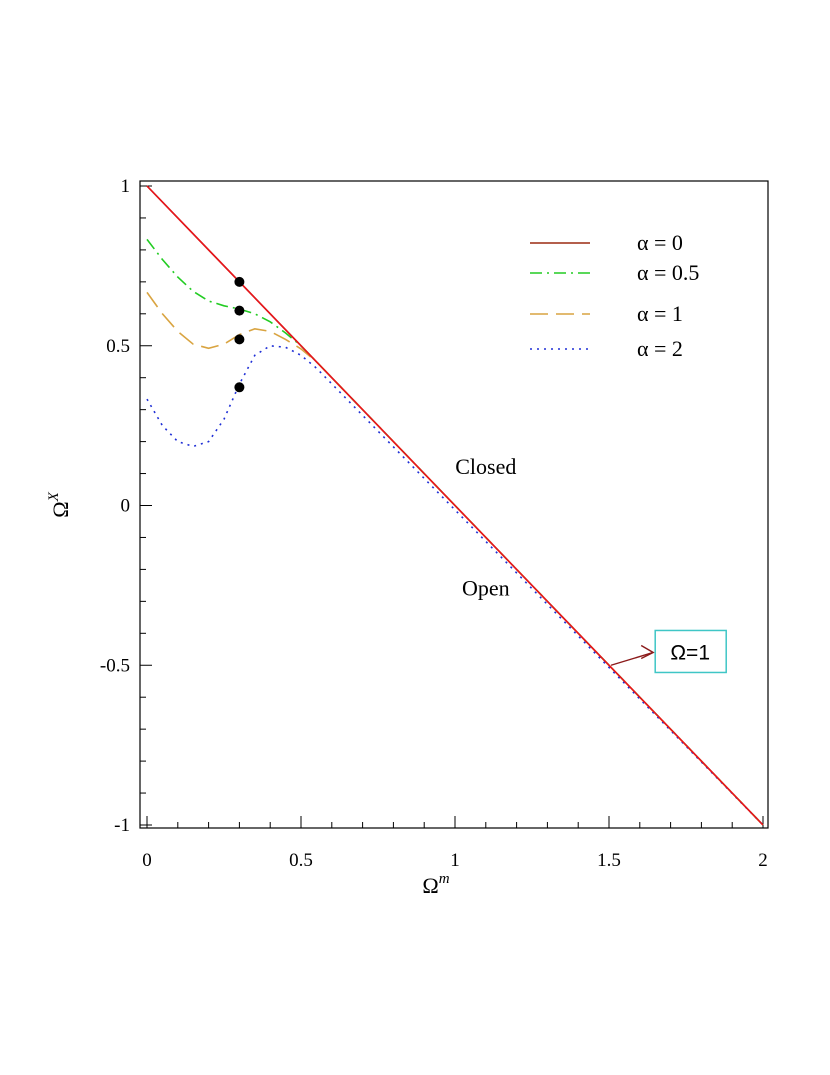 This screenshot has height=1075, width=830. I want to click on legend-label-2: α = 1, so click(660, 313).